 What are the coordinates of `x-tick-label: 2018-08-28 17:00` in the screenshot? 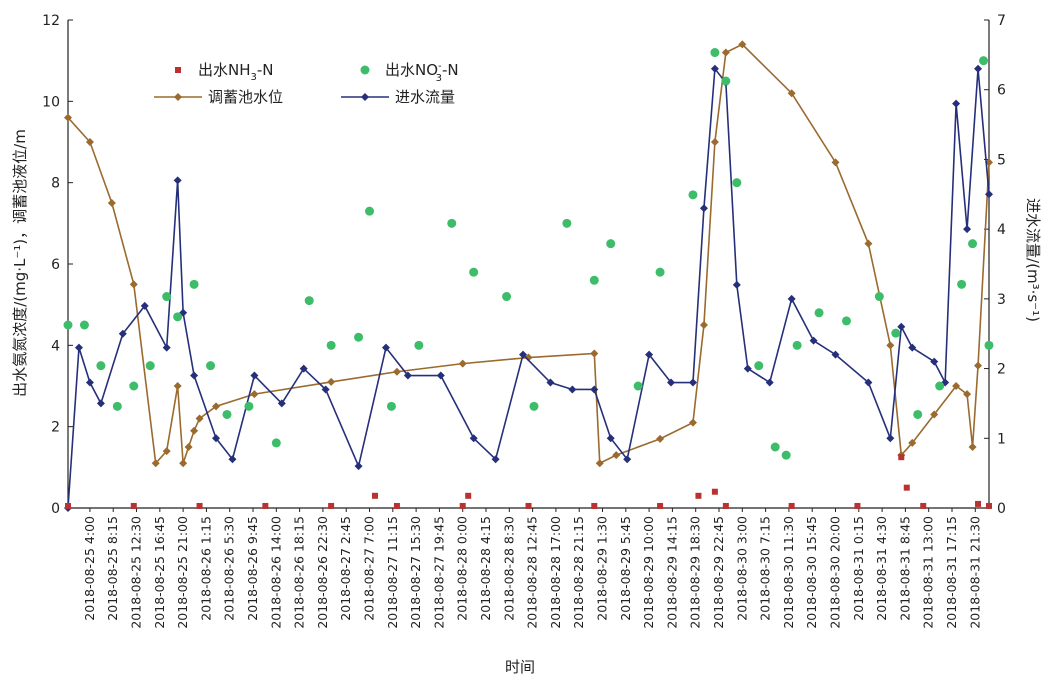 It's located at (555, 572).